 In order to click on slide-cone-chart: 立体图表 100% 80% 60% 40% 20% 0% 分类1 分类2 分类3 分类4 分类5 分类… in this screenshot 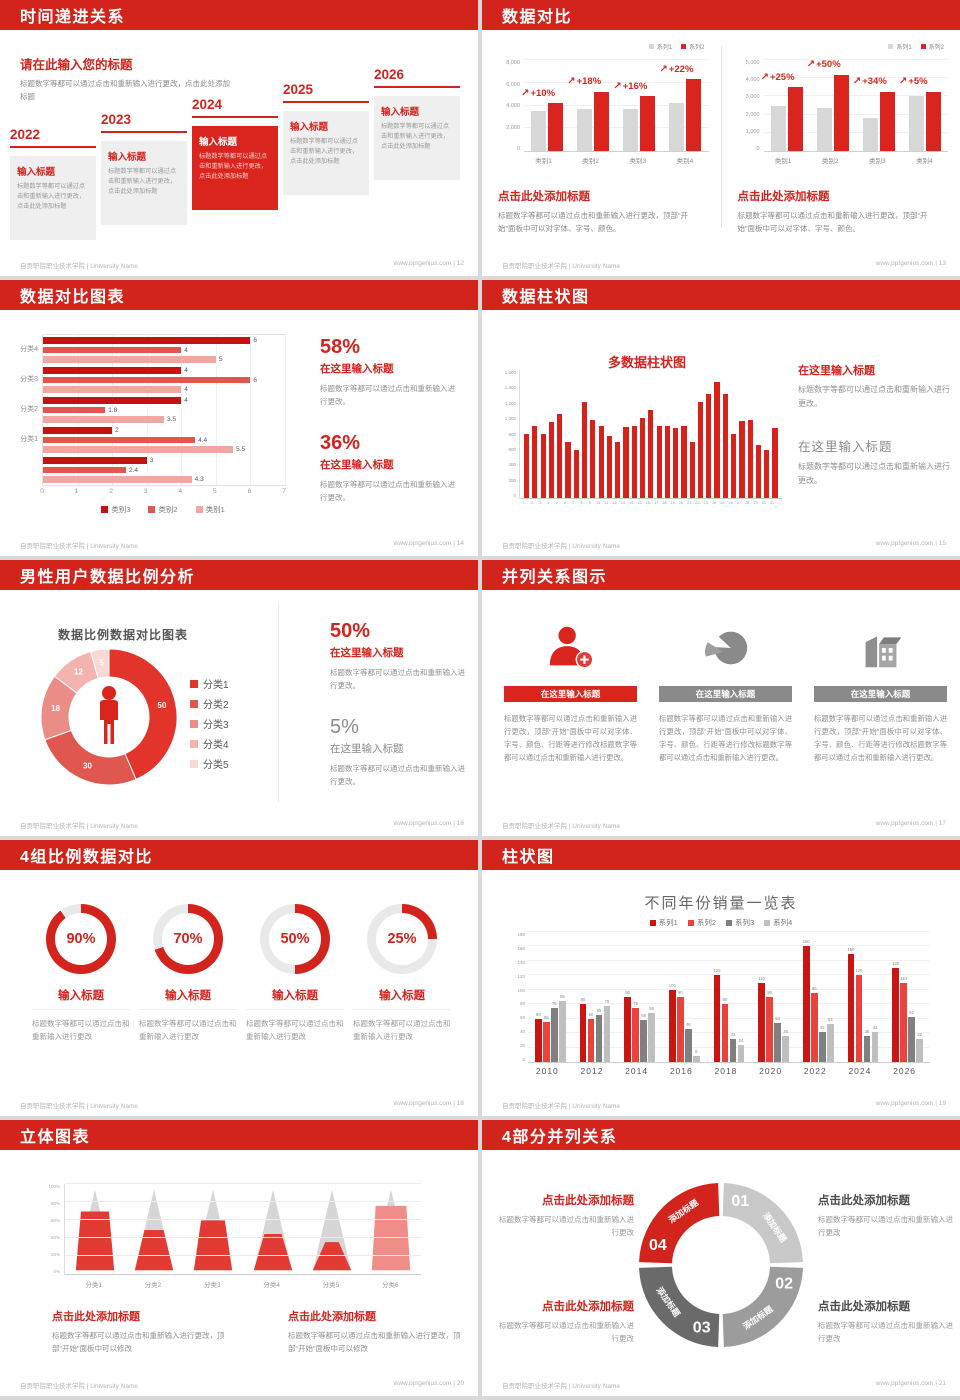, I will do `click(239, 1258)`.